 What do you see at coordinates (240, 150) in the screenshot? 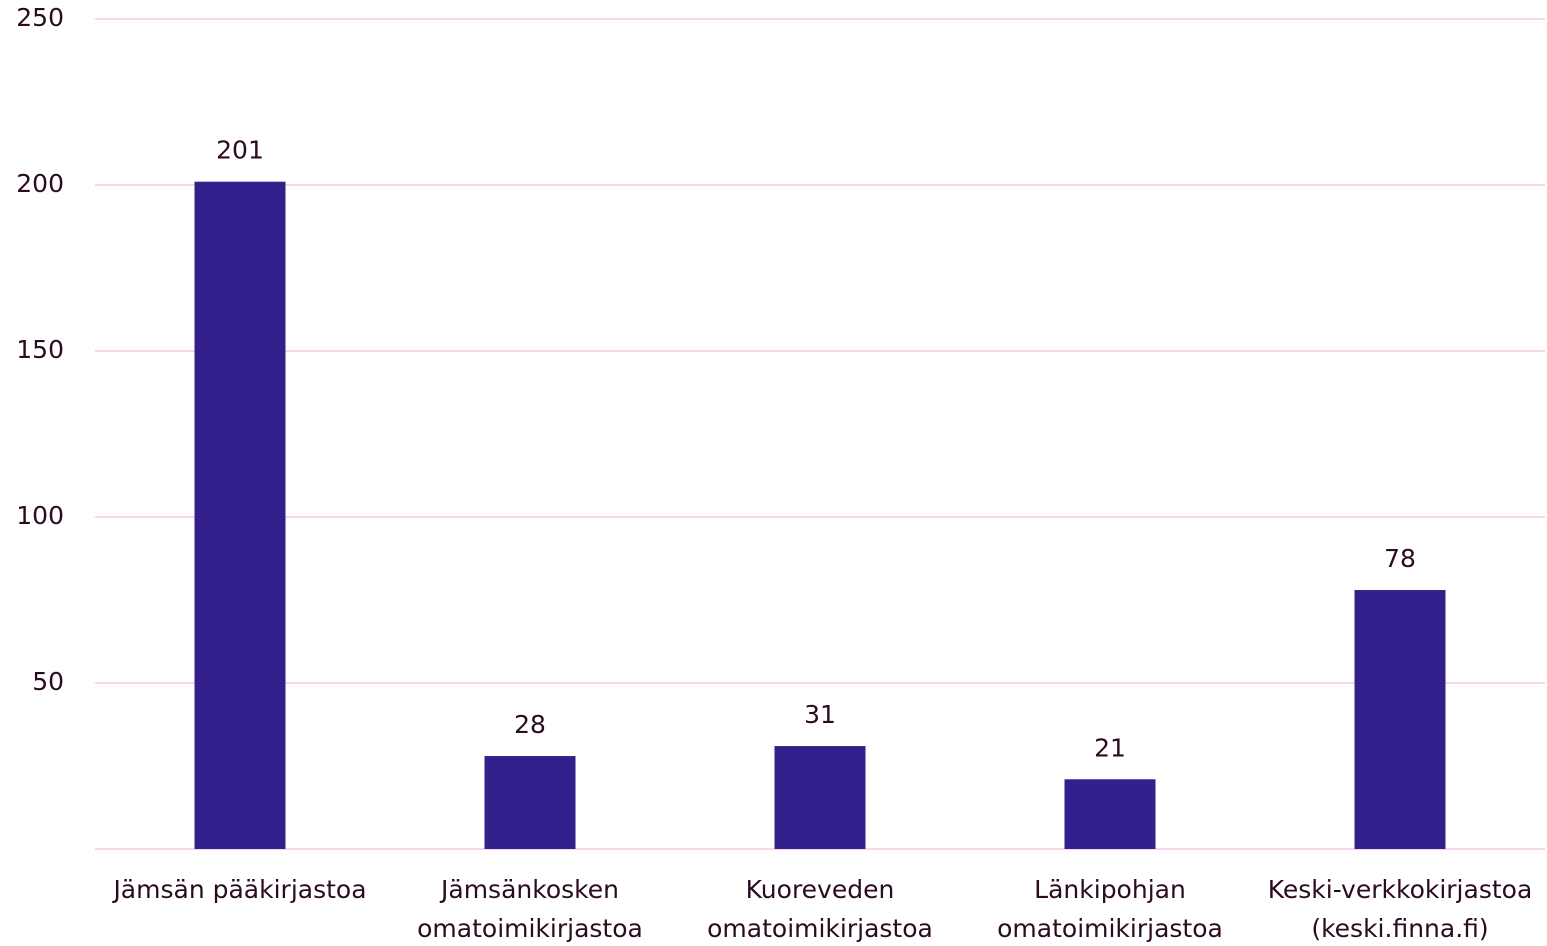
I see `data-label: 201` at bounding box center [240, 150].